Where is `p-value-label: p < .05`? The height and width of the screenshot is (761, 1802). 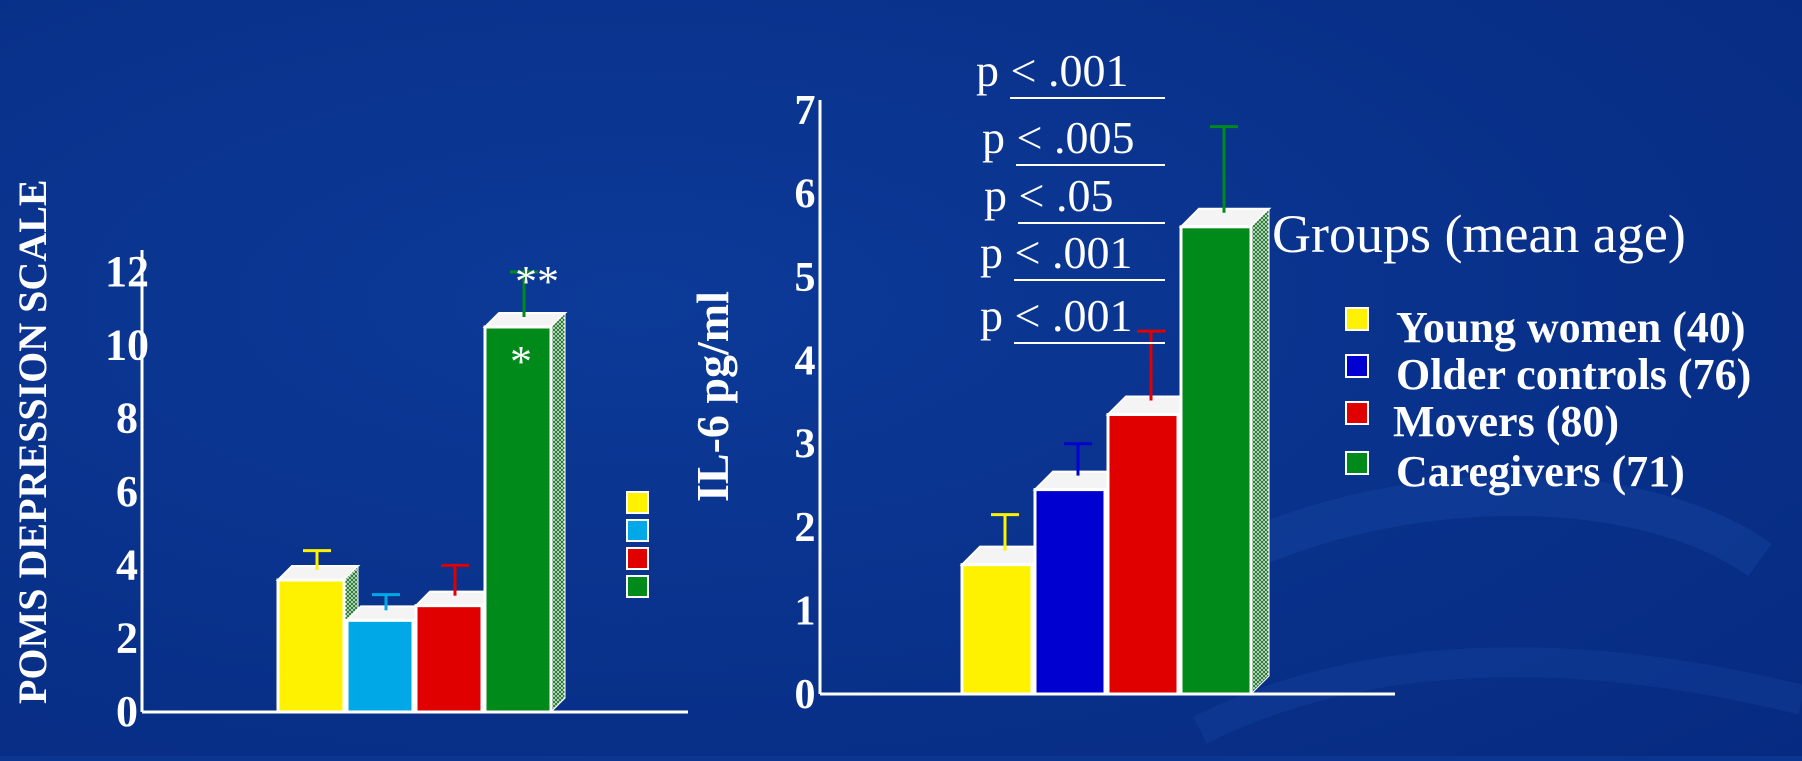
p-value-label: p < .05 is located at coordinates (1048, 195).